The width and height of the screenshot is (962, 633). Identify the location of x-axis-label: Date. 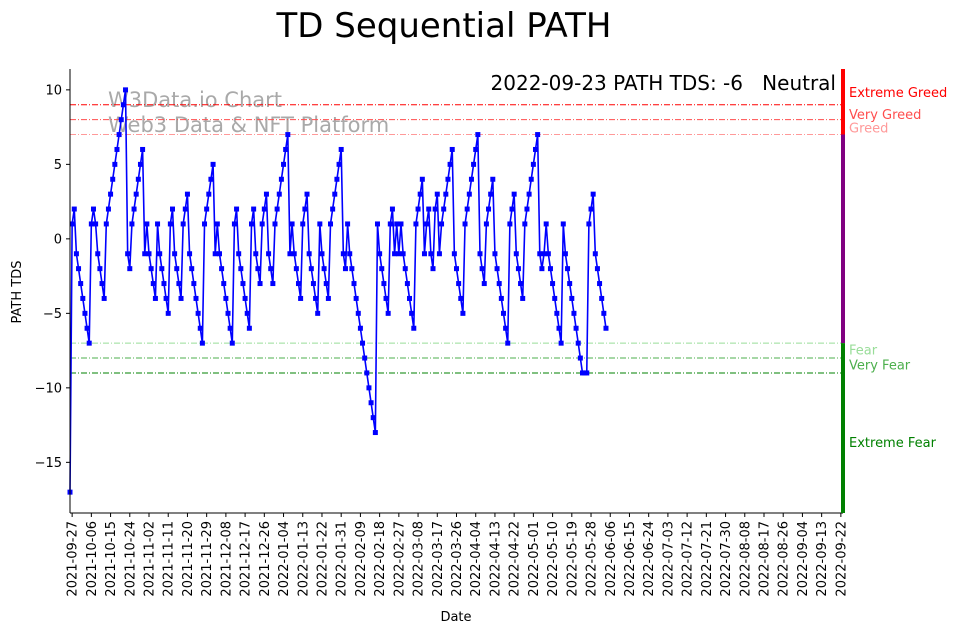
(455, 617).